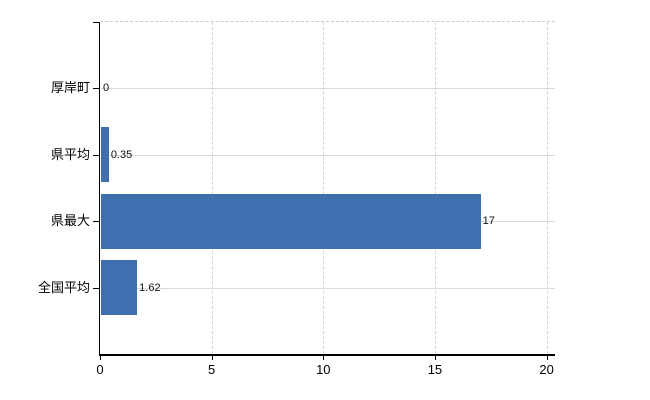  Describe the element at coordinates (546, 369) in the screenshot. I see `x-tick-label: 20` at that location.